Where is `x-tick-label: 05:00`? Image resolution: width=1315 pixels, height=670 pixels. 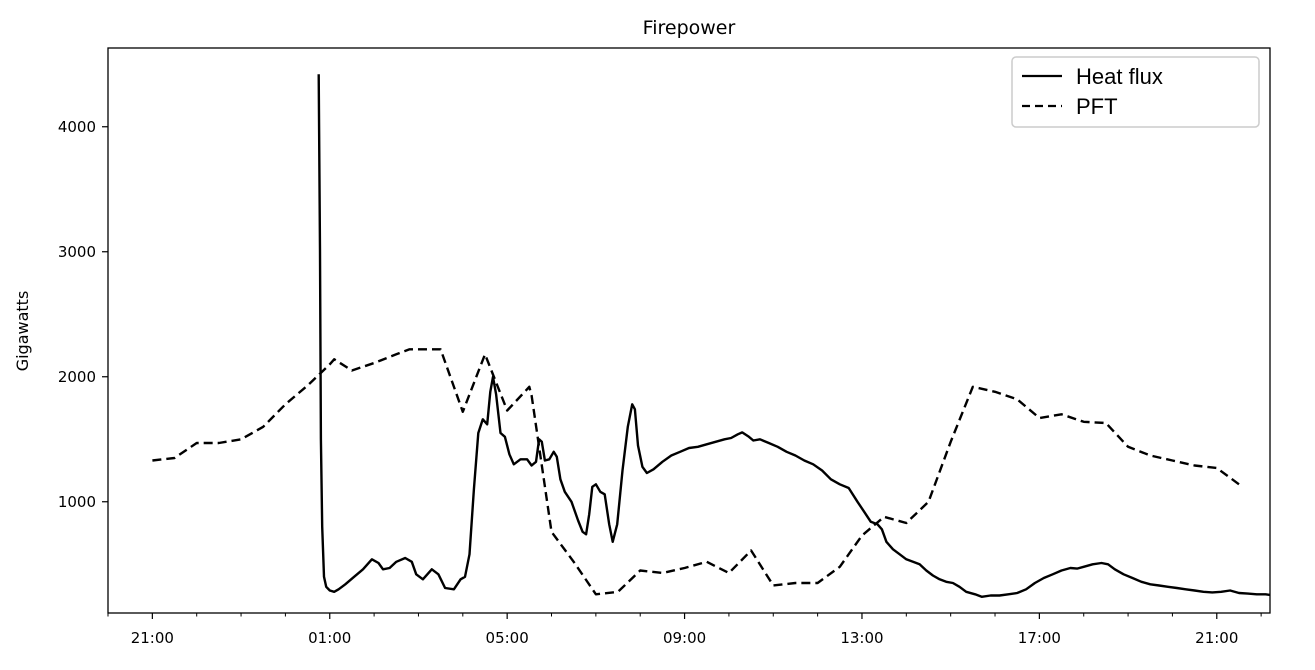
x-tick-label: 05:00 is located at coordinates (507, 638).